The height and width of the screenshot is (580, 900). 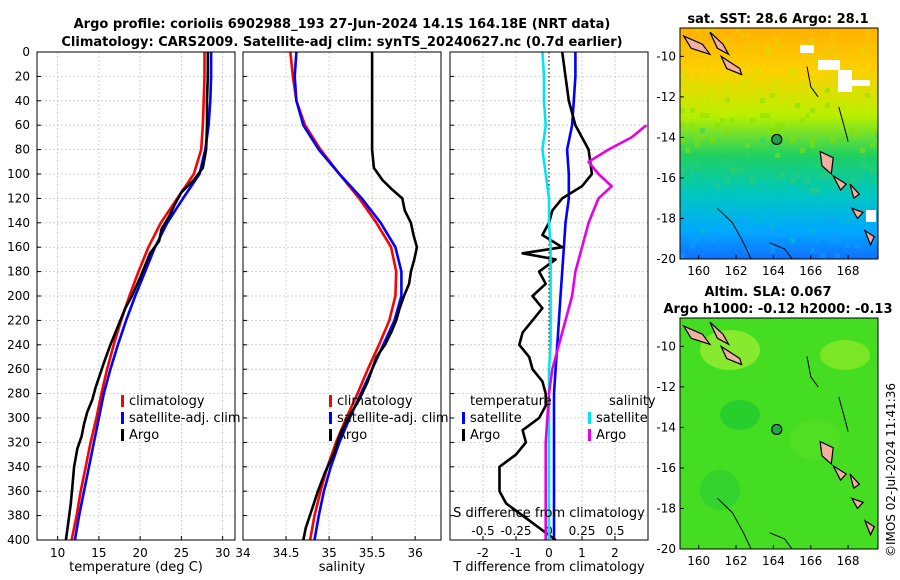 I want to click on depth-tick-label: 40, so click(x=22, y=101).